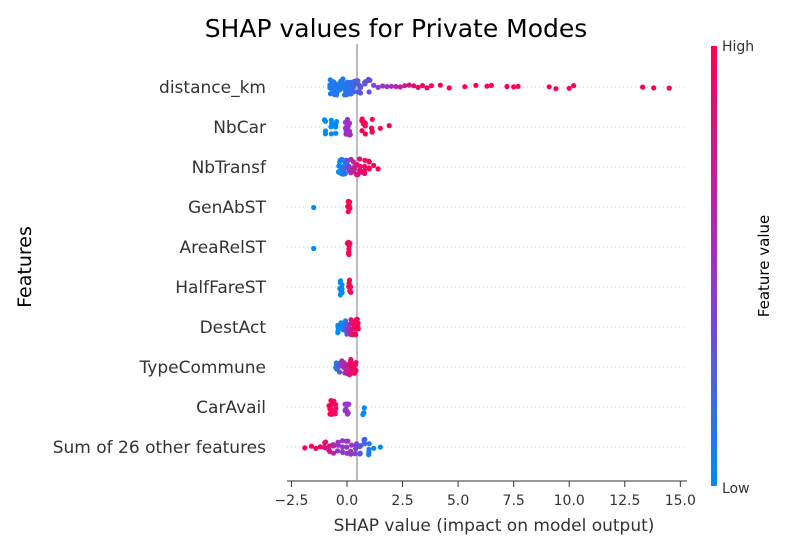 This screenshot has height=550, width=800. I want to click on colorbar-label: Feature value, so click(764, 266).